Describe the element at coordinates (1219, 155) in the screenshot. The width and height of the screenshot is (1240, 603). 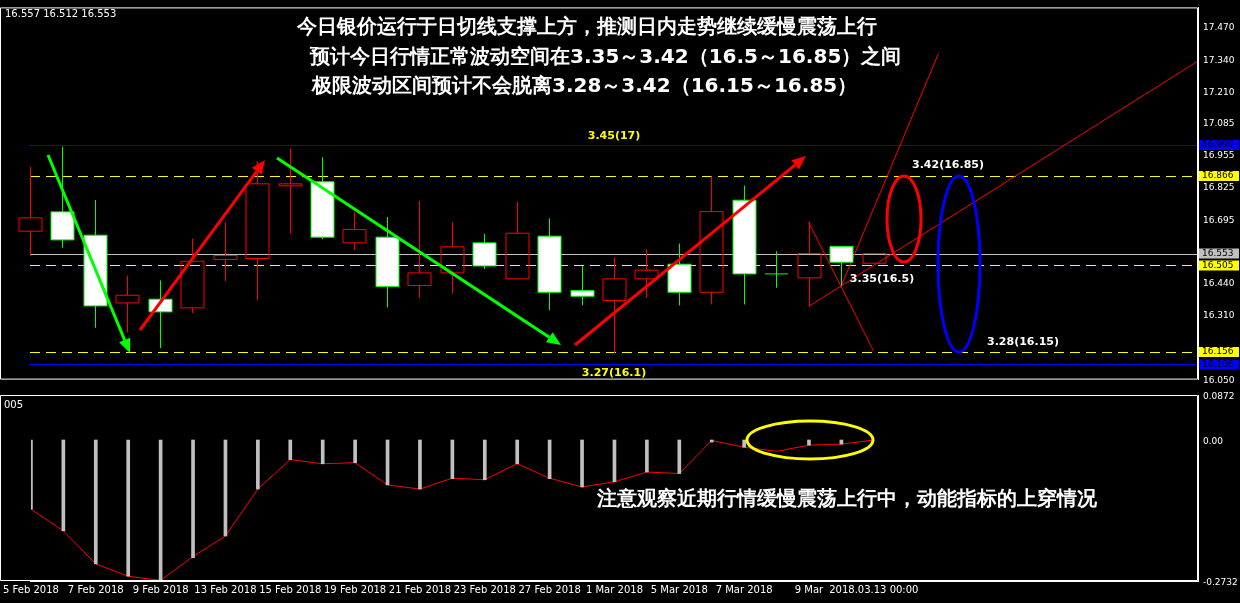
I see `y-tick-label: 16.955` at that location.